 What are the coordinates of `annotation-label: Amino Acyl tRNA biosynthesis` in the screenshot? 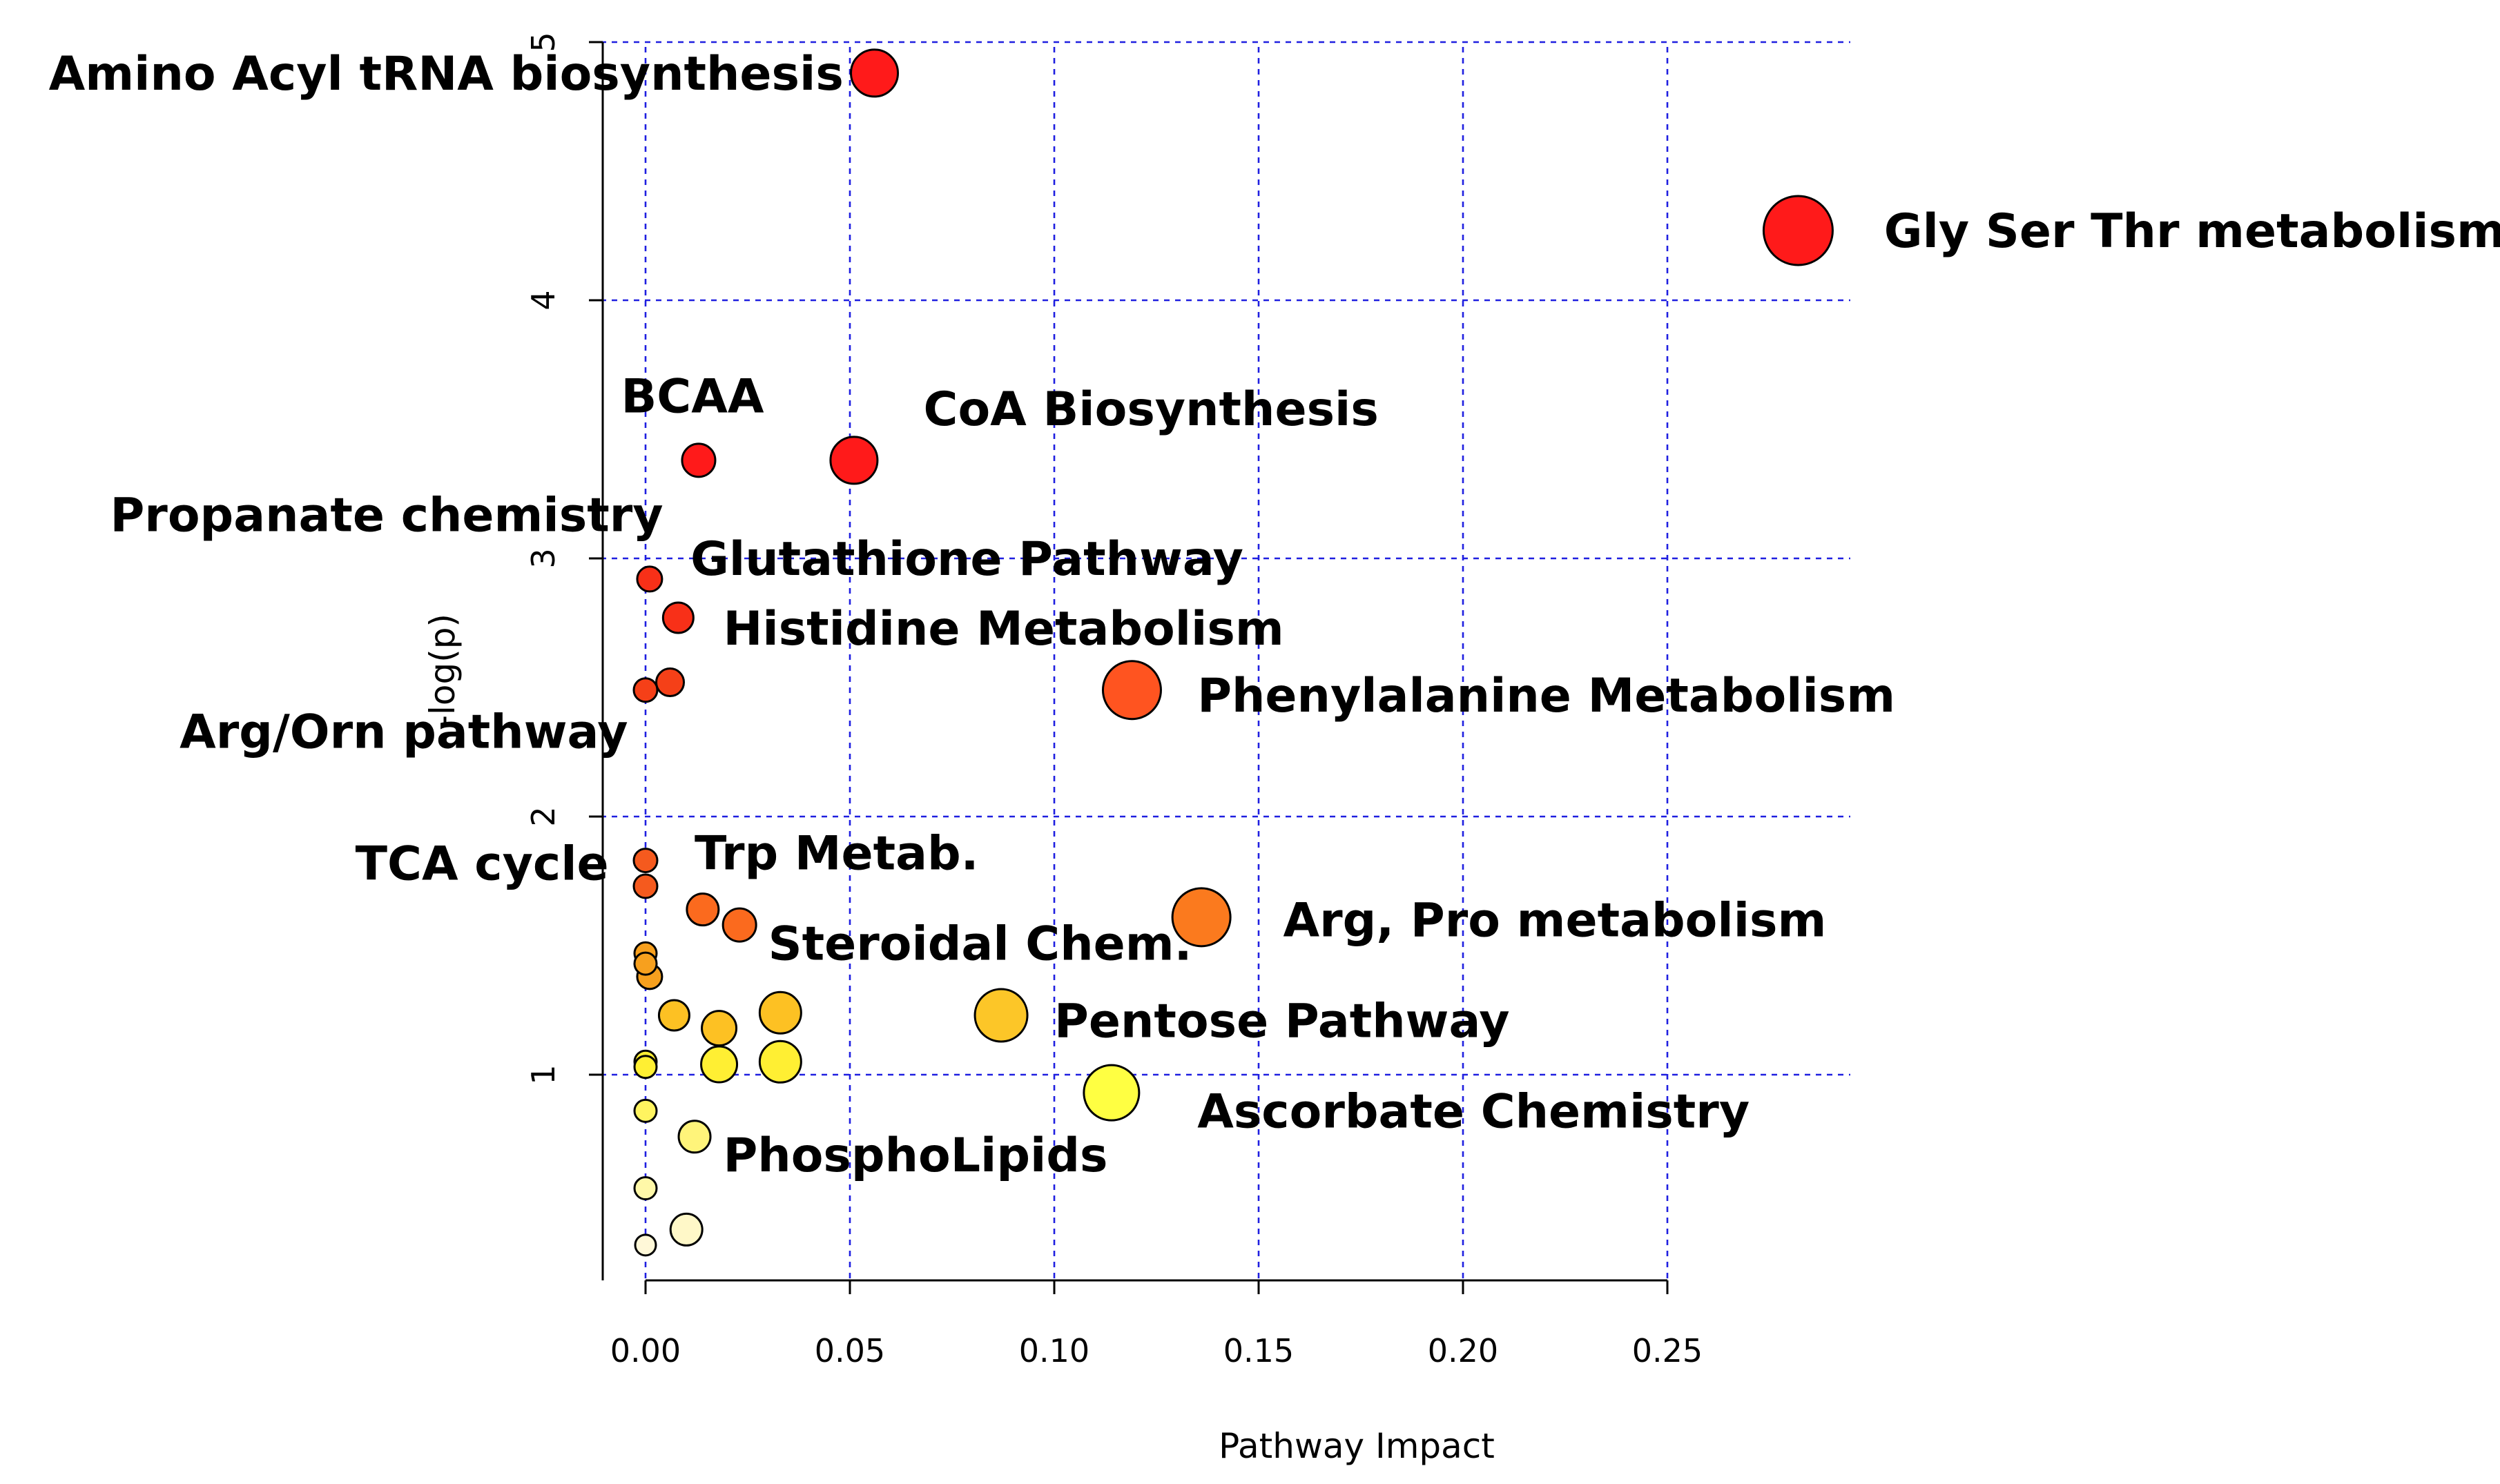 It's located at (446, 74).